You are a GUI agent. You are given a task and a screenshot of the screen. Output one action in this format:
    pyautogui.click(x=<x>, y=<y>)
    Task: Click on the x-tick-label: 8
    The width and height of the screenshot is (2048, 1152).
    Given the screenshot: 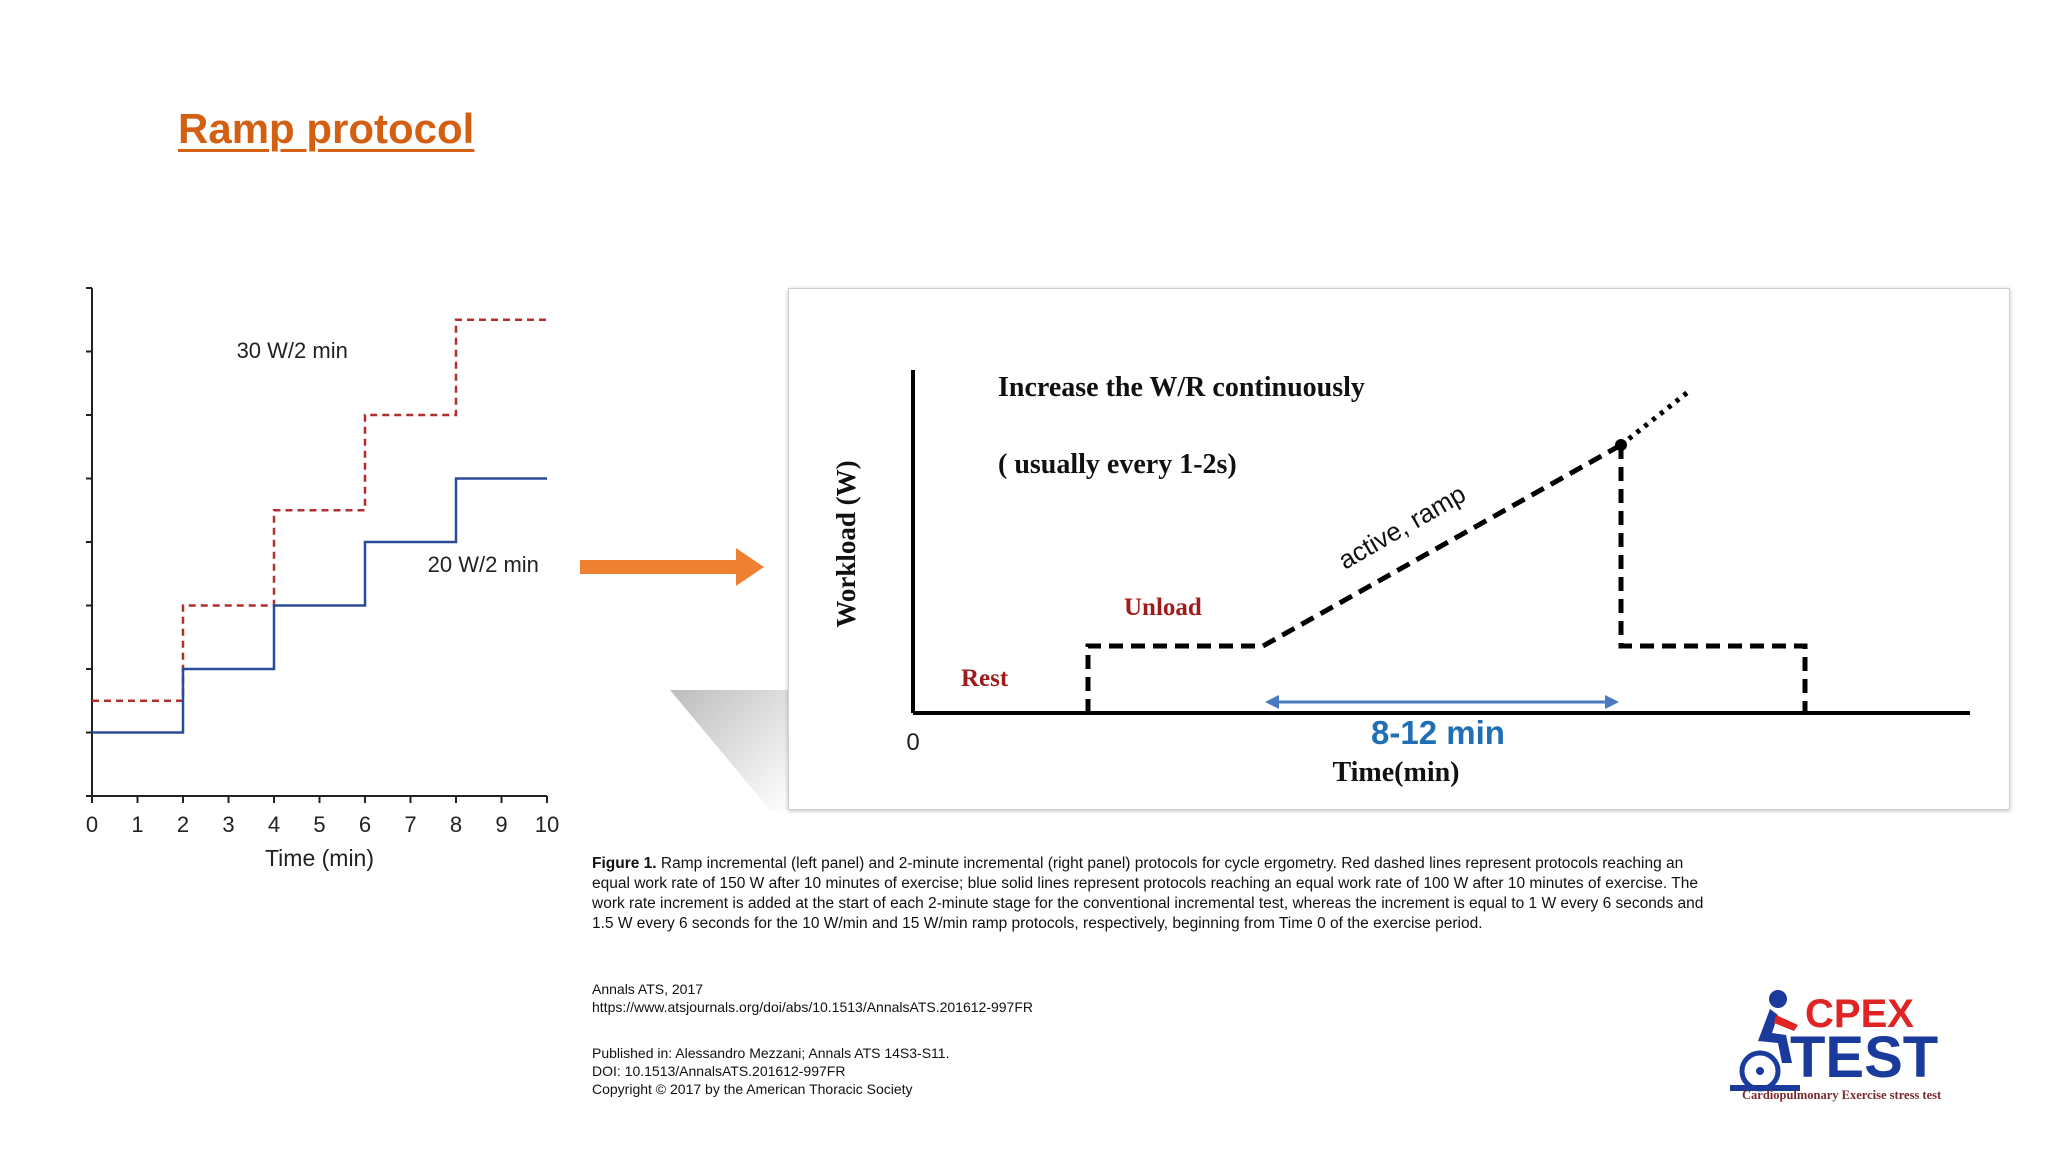 What is the action you would take?
    pyautogui.click(x=456, y=824)
    